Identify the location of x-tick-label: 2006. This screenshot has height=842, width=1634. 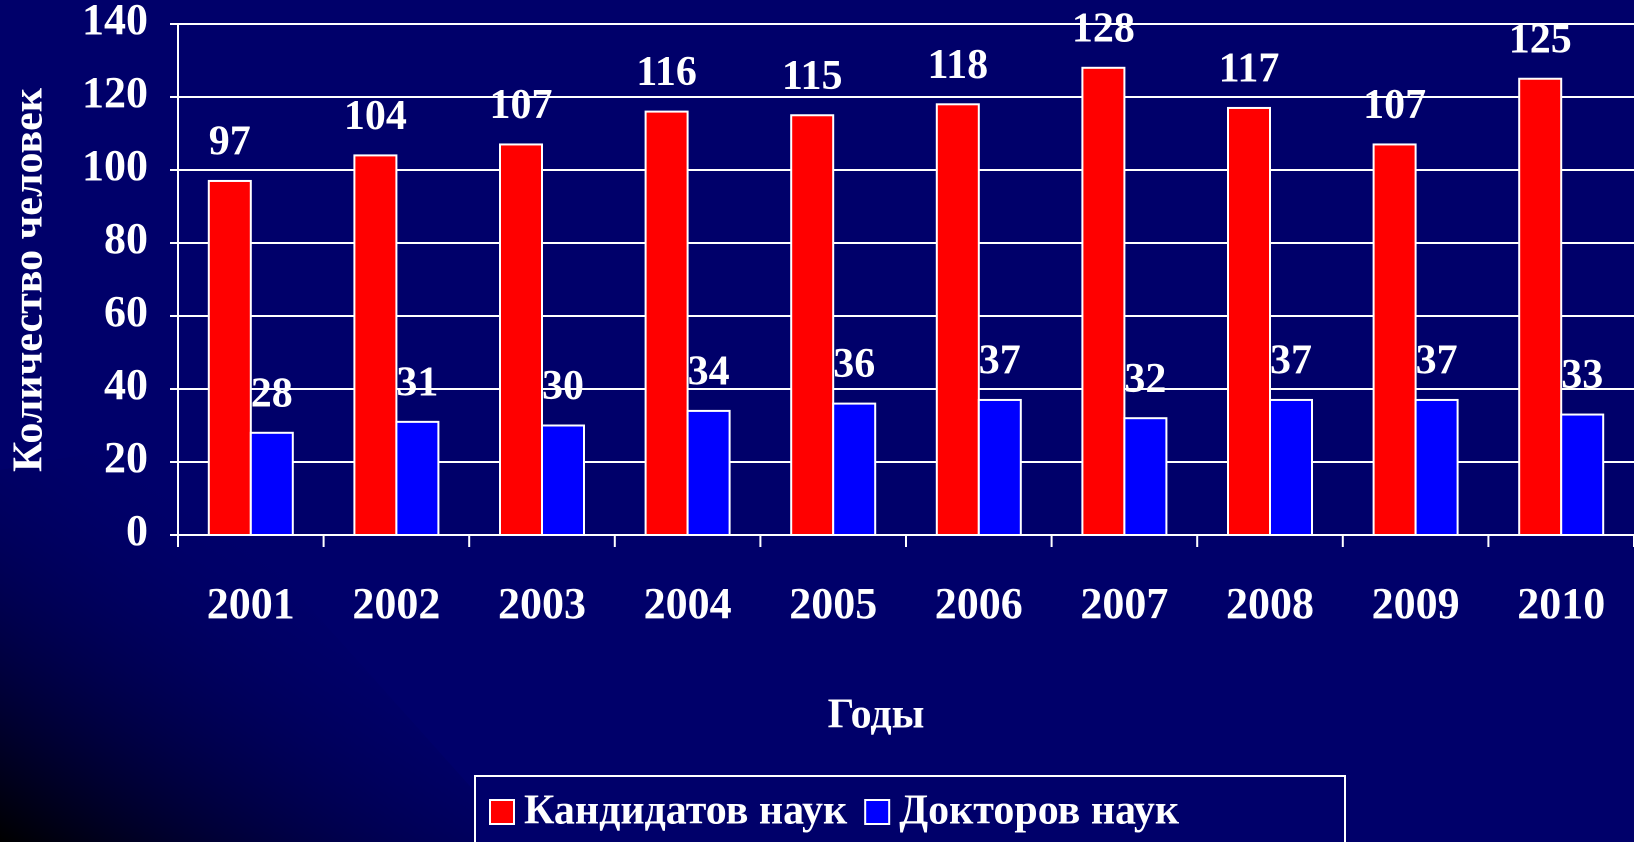
(979, 603).